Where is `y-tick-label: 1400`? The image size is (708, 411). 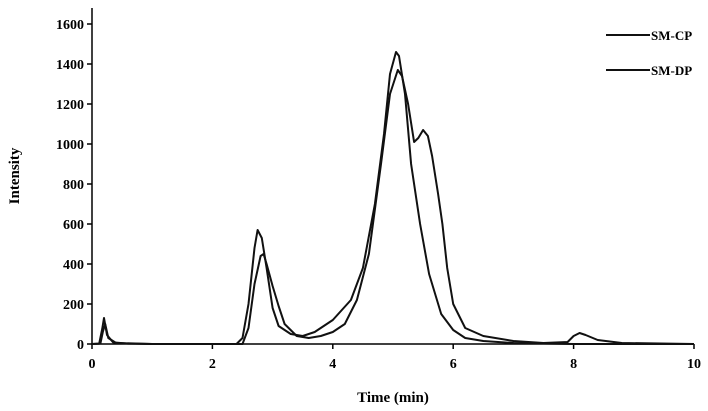 y-tick-label: 1400 is located at coordinates (70, 65).